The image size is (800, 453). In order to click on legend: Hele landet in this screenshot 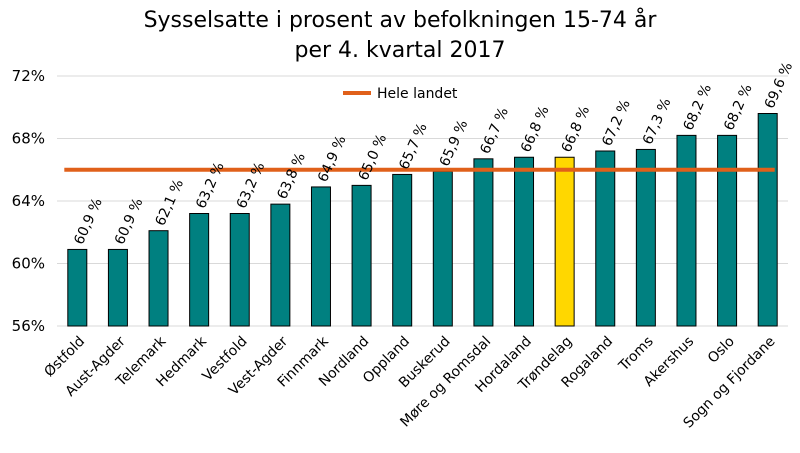, I will do `click(400, 94)`.